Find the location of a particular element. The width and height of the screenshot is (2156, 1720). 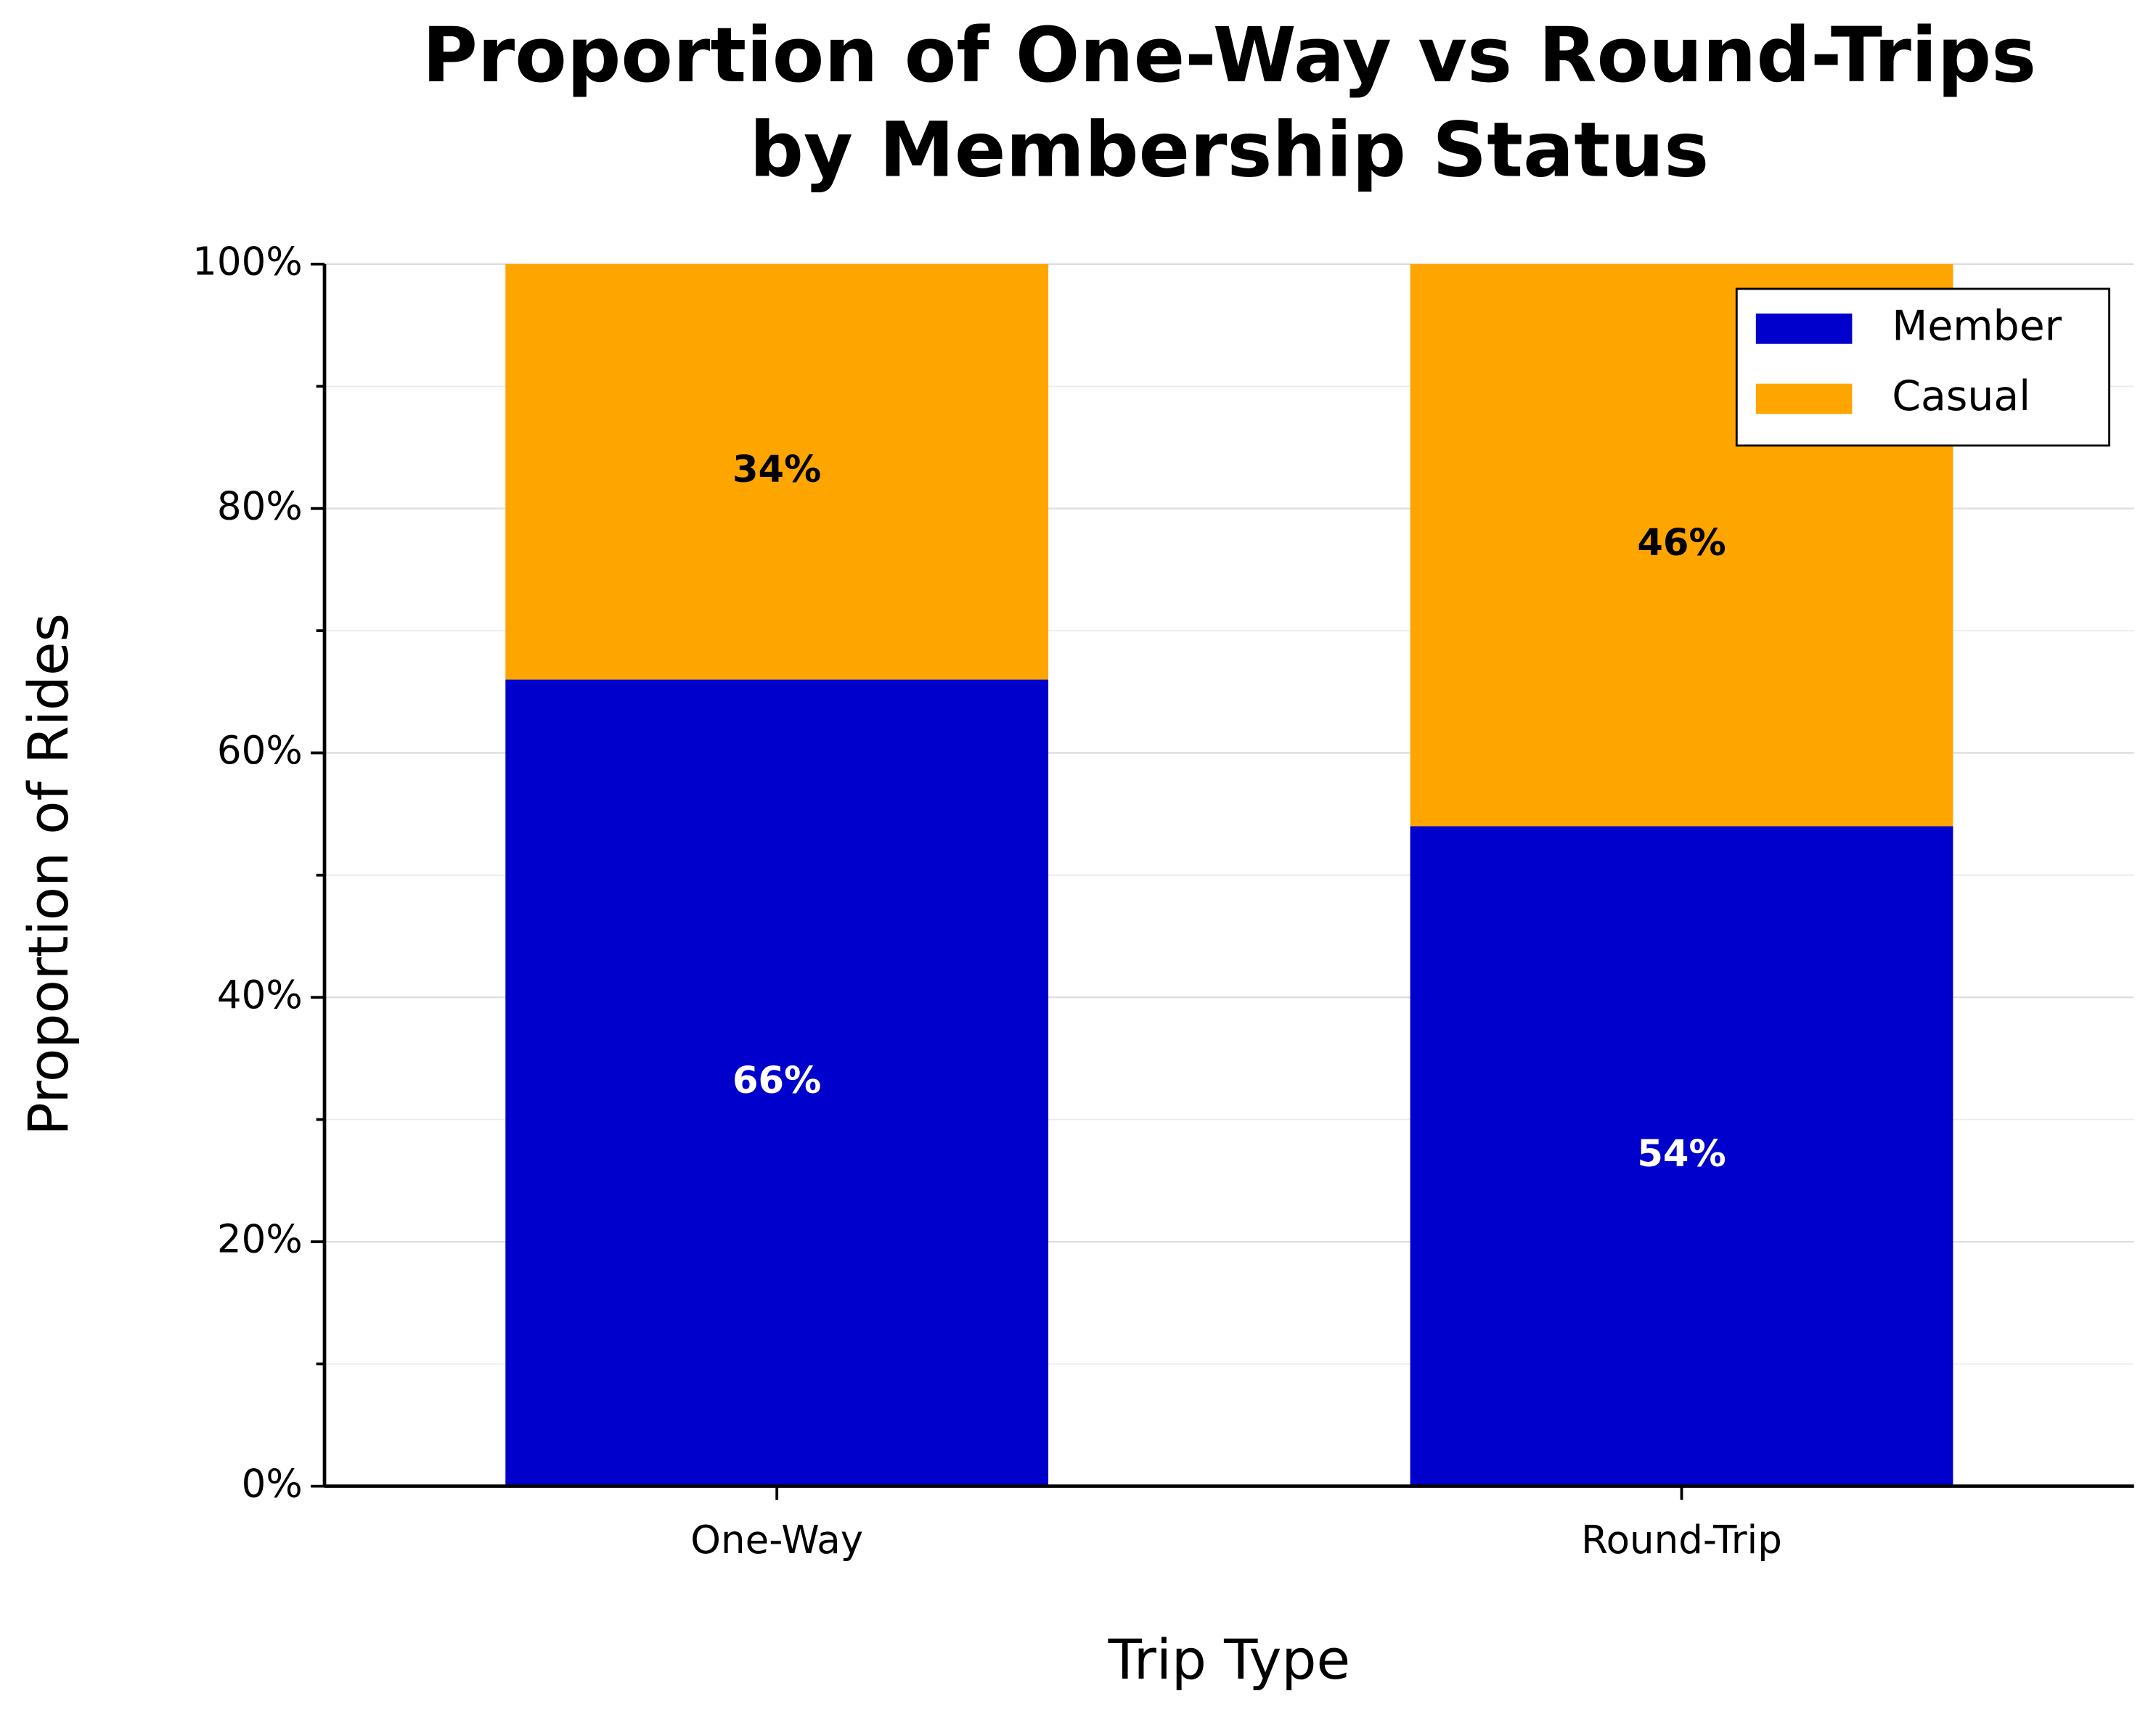

y-tick-label: 0% is located at coordinates (273, 1483).